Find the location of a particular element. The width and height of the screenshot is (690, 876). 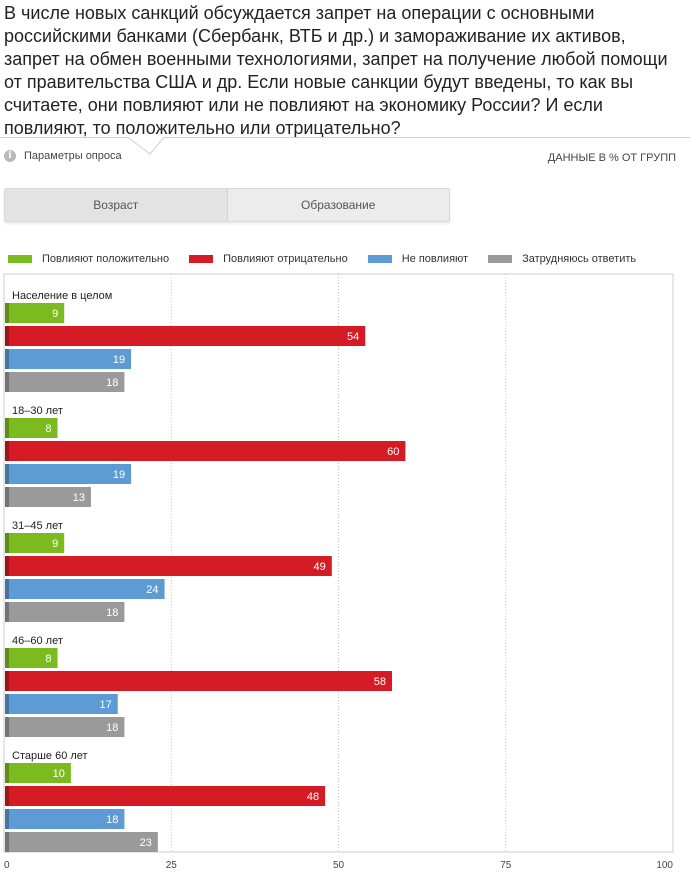

x-tick-label-75: 75 is located at coordinates (506, 865).